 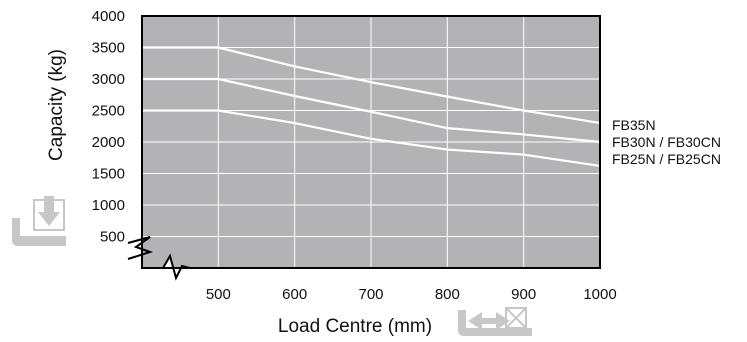 I want to click on series-label-1: FB30N / FB30CN, so click(x=666, y=142).